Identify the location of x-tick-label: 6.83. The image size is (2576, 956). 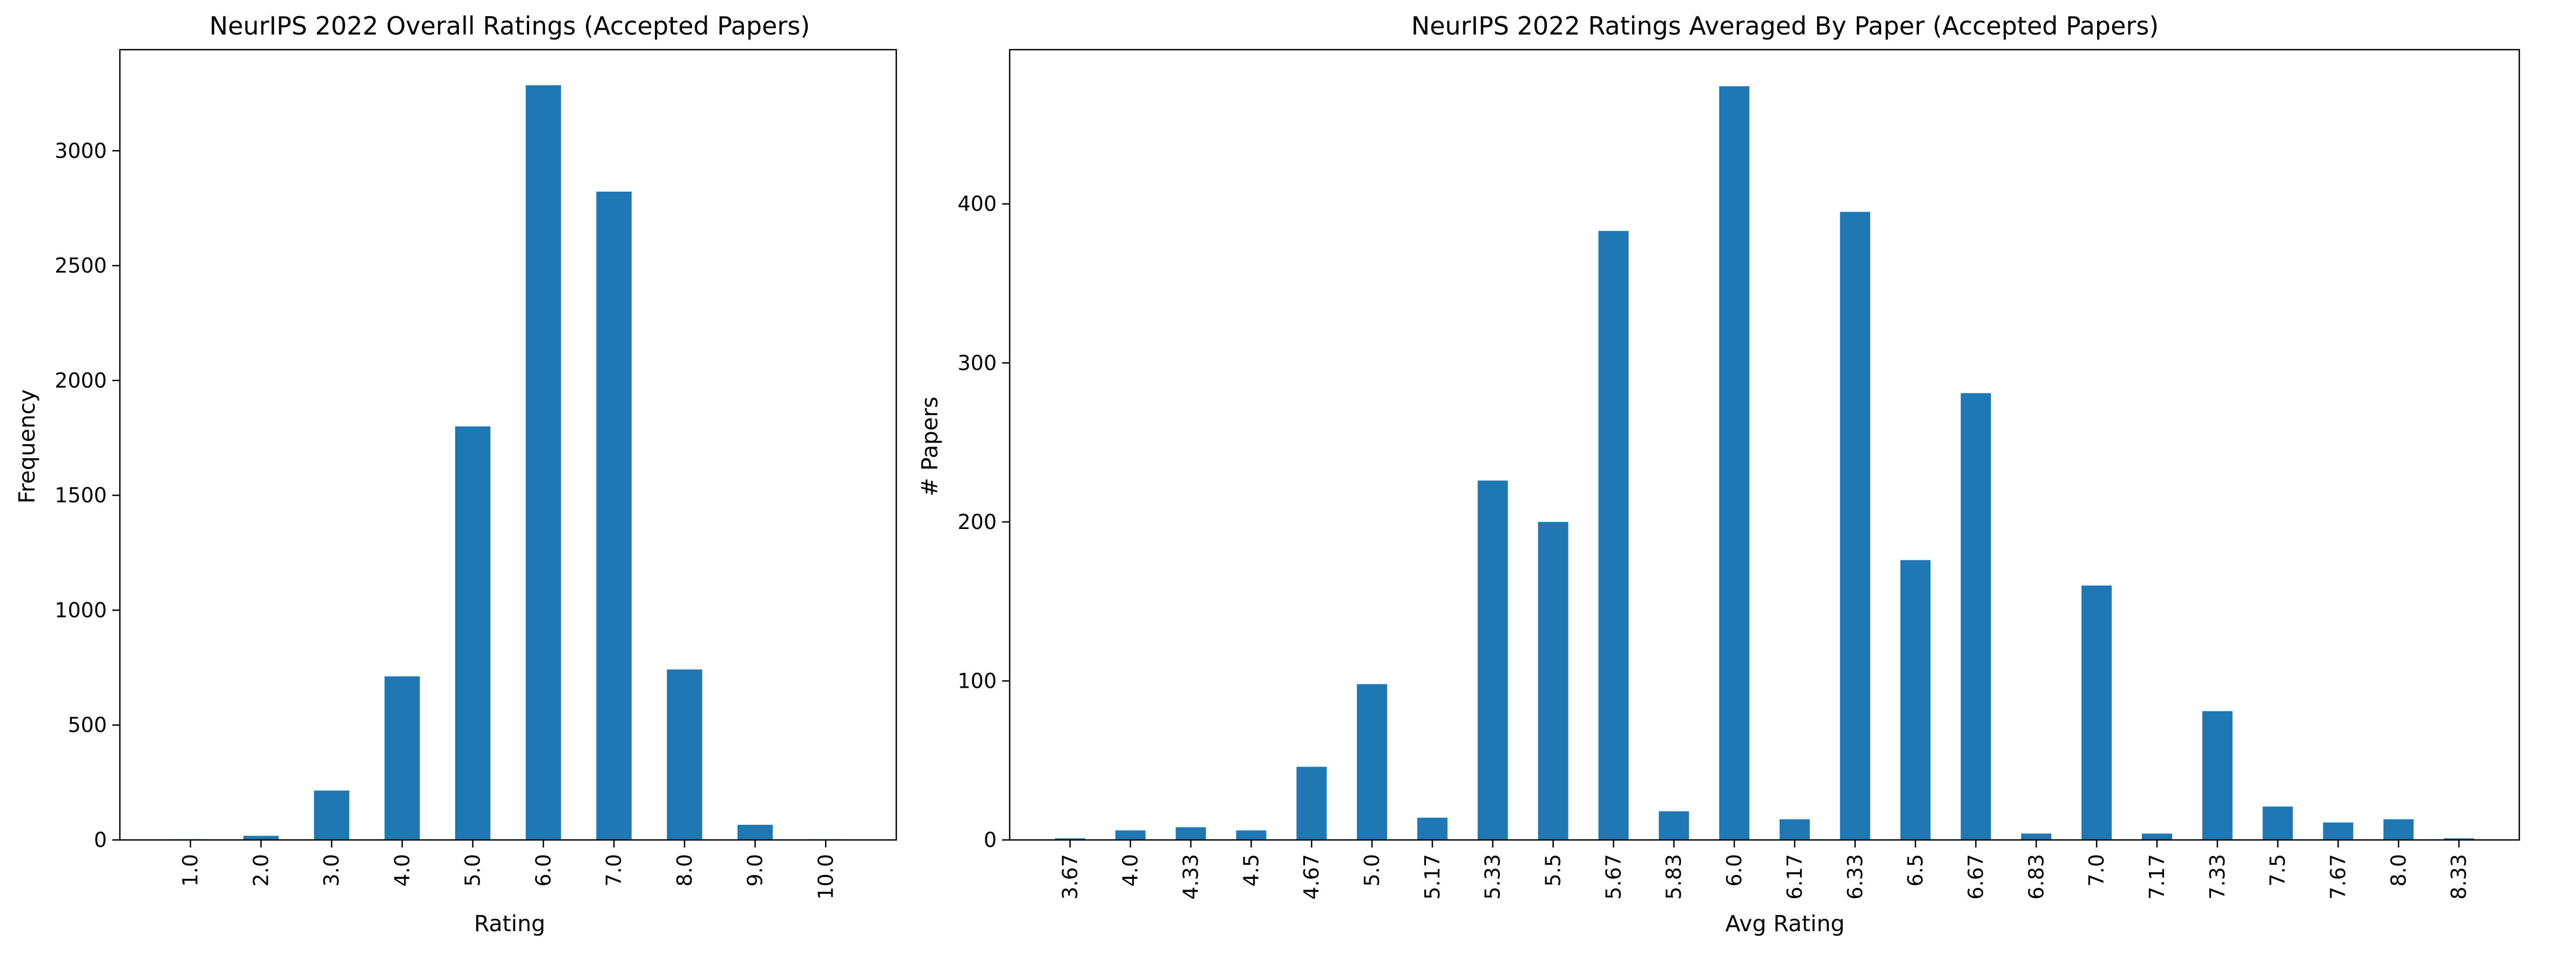
(2036, 877).